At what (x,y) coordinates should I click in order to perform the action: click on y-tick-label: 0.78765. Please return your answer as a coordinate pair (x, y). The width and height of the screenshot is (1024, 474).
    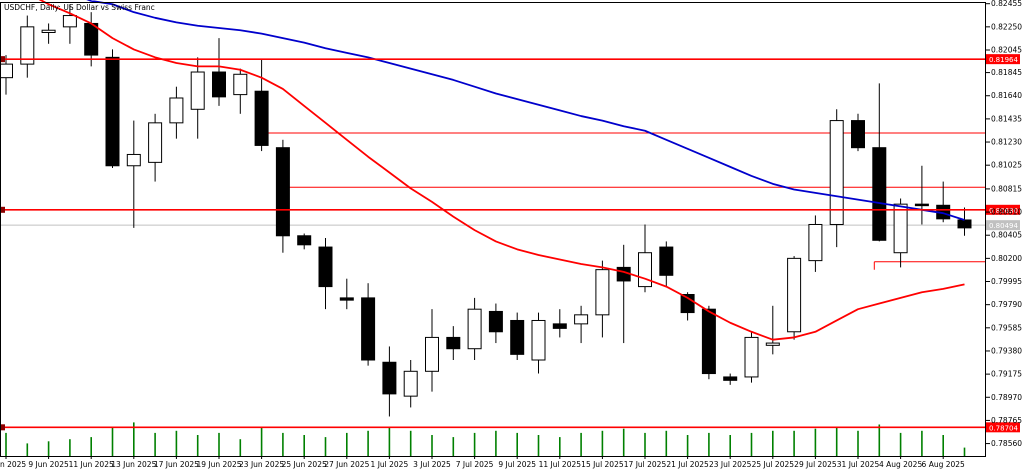
    Looking at the image, I should click on (1006, 420).